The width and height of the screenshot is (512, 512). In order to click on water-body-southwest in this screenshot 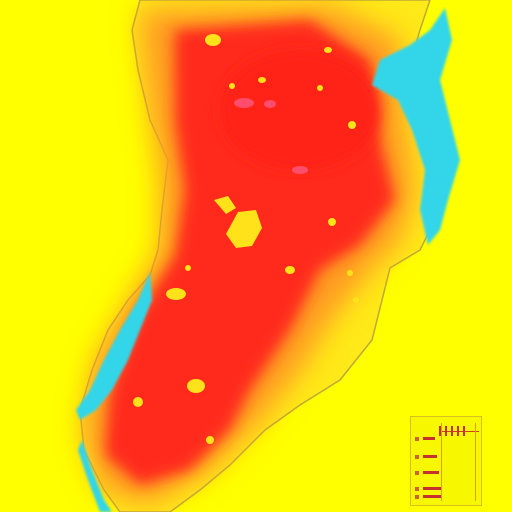, I will do `click(95, 476)`.